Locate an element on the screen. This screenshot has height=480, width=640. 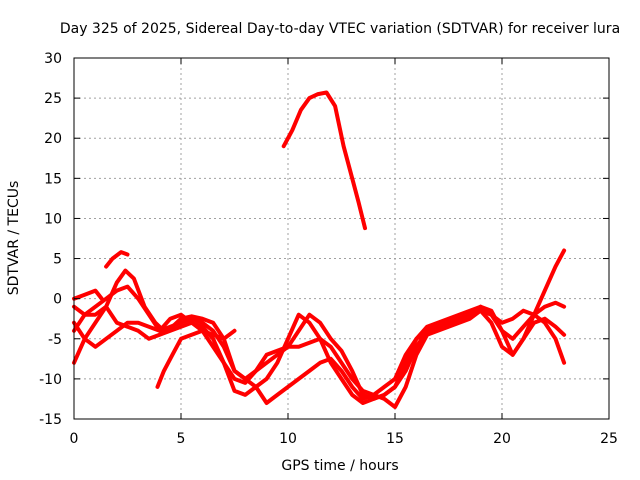
x-tick-label: 10 is located at coordinates (288, 439).